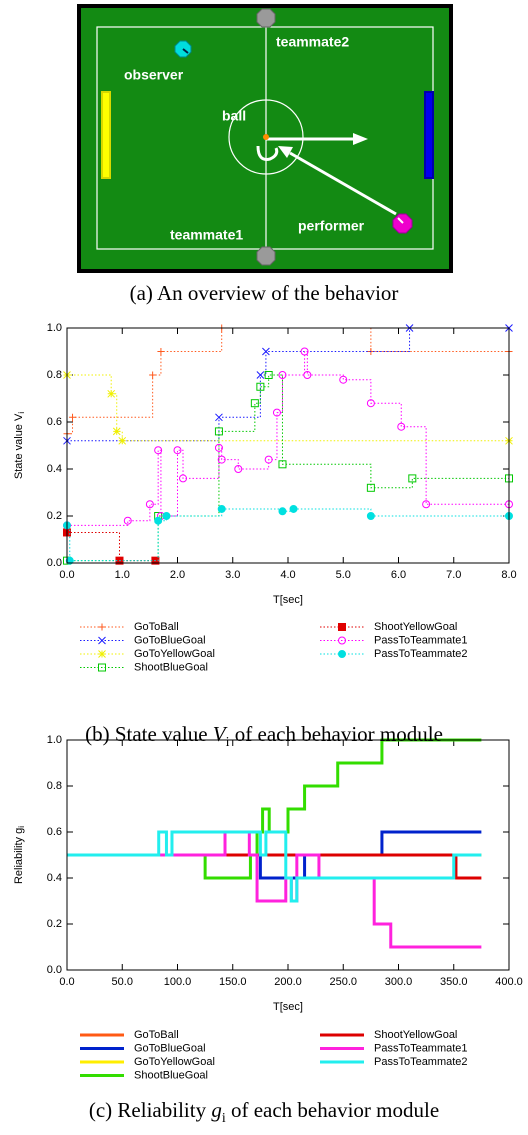 The width and height of the screenshot is (528, 1135). What do you see at coordinates (360, 139) in the screenshot?
I see `arrow-head` at bounding box center [360, 139].